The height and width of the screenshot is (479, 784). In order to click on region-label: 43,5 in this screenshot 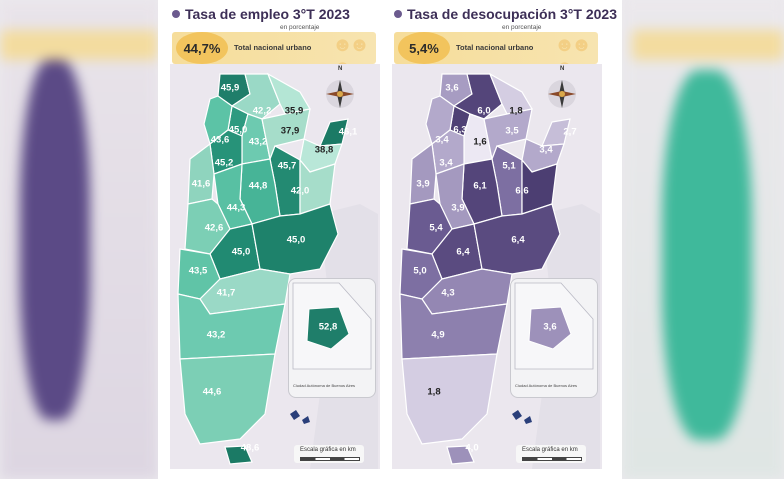, I will do `click(198, 271)`.